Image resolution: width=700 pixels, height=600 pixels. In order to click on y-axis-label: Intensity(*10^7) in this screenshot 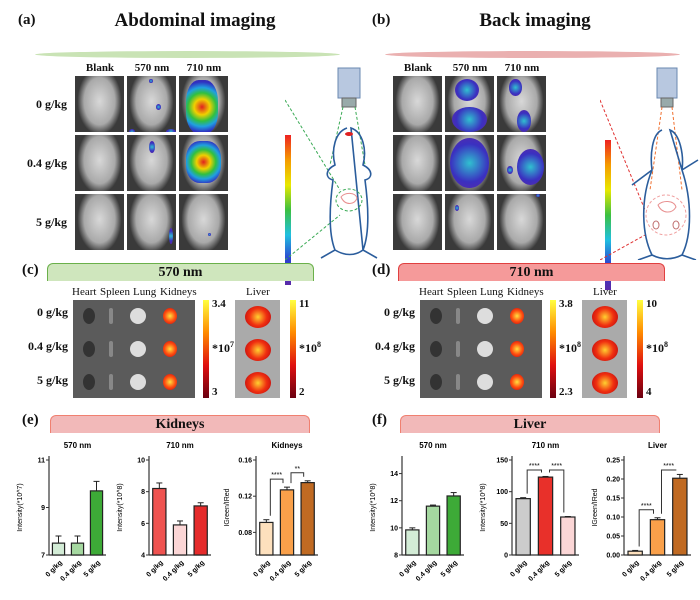, I will do `click(20, 507)`.